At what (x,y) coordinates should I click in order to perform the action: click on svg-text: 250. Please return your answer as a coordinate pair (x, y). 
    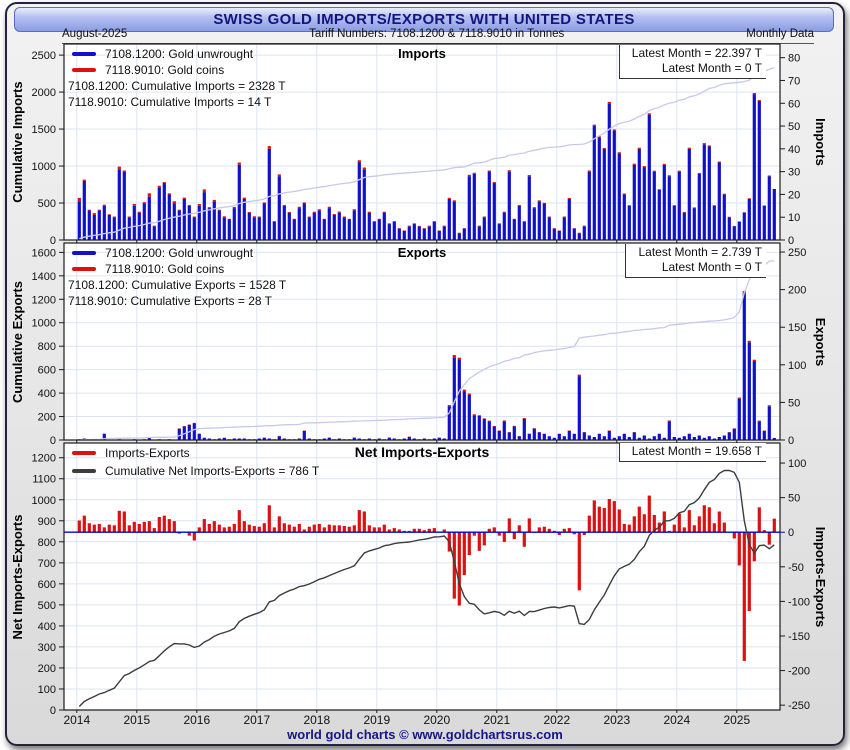
    Looking at the image, I should click on (797, 253).